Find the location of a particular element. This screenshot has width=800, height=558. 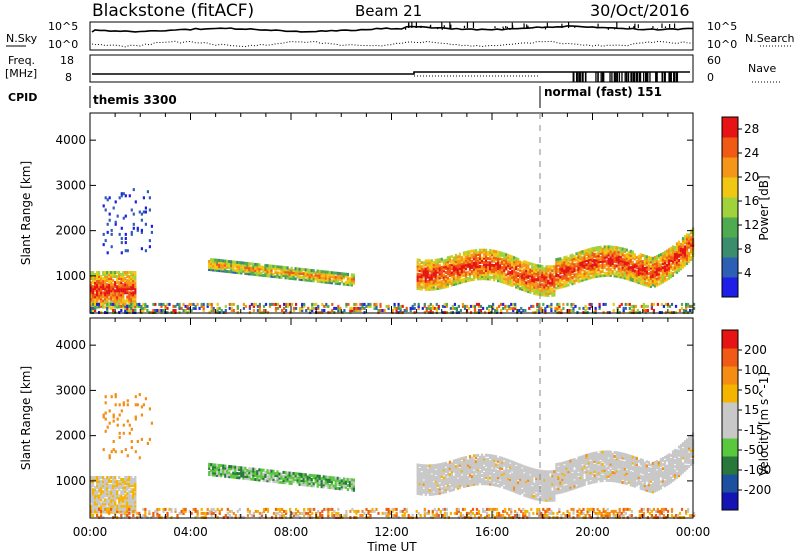

noise-right-label: N.Search is located at coordinates (770, 38).